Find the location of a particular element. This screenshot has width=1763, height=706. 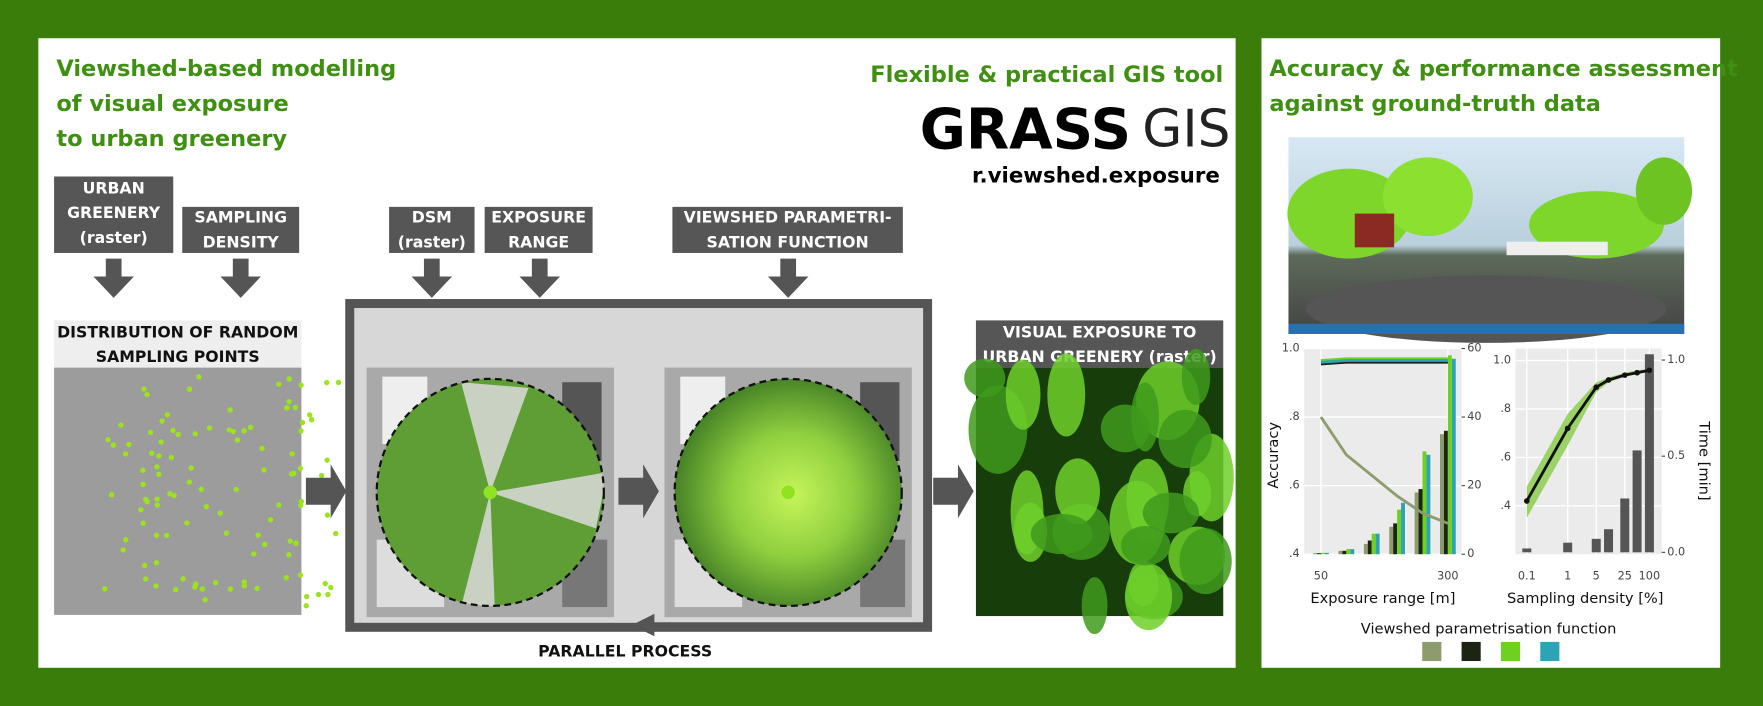

x-axis-title: Exposure range [m] is located at coordinates (1382, 598).